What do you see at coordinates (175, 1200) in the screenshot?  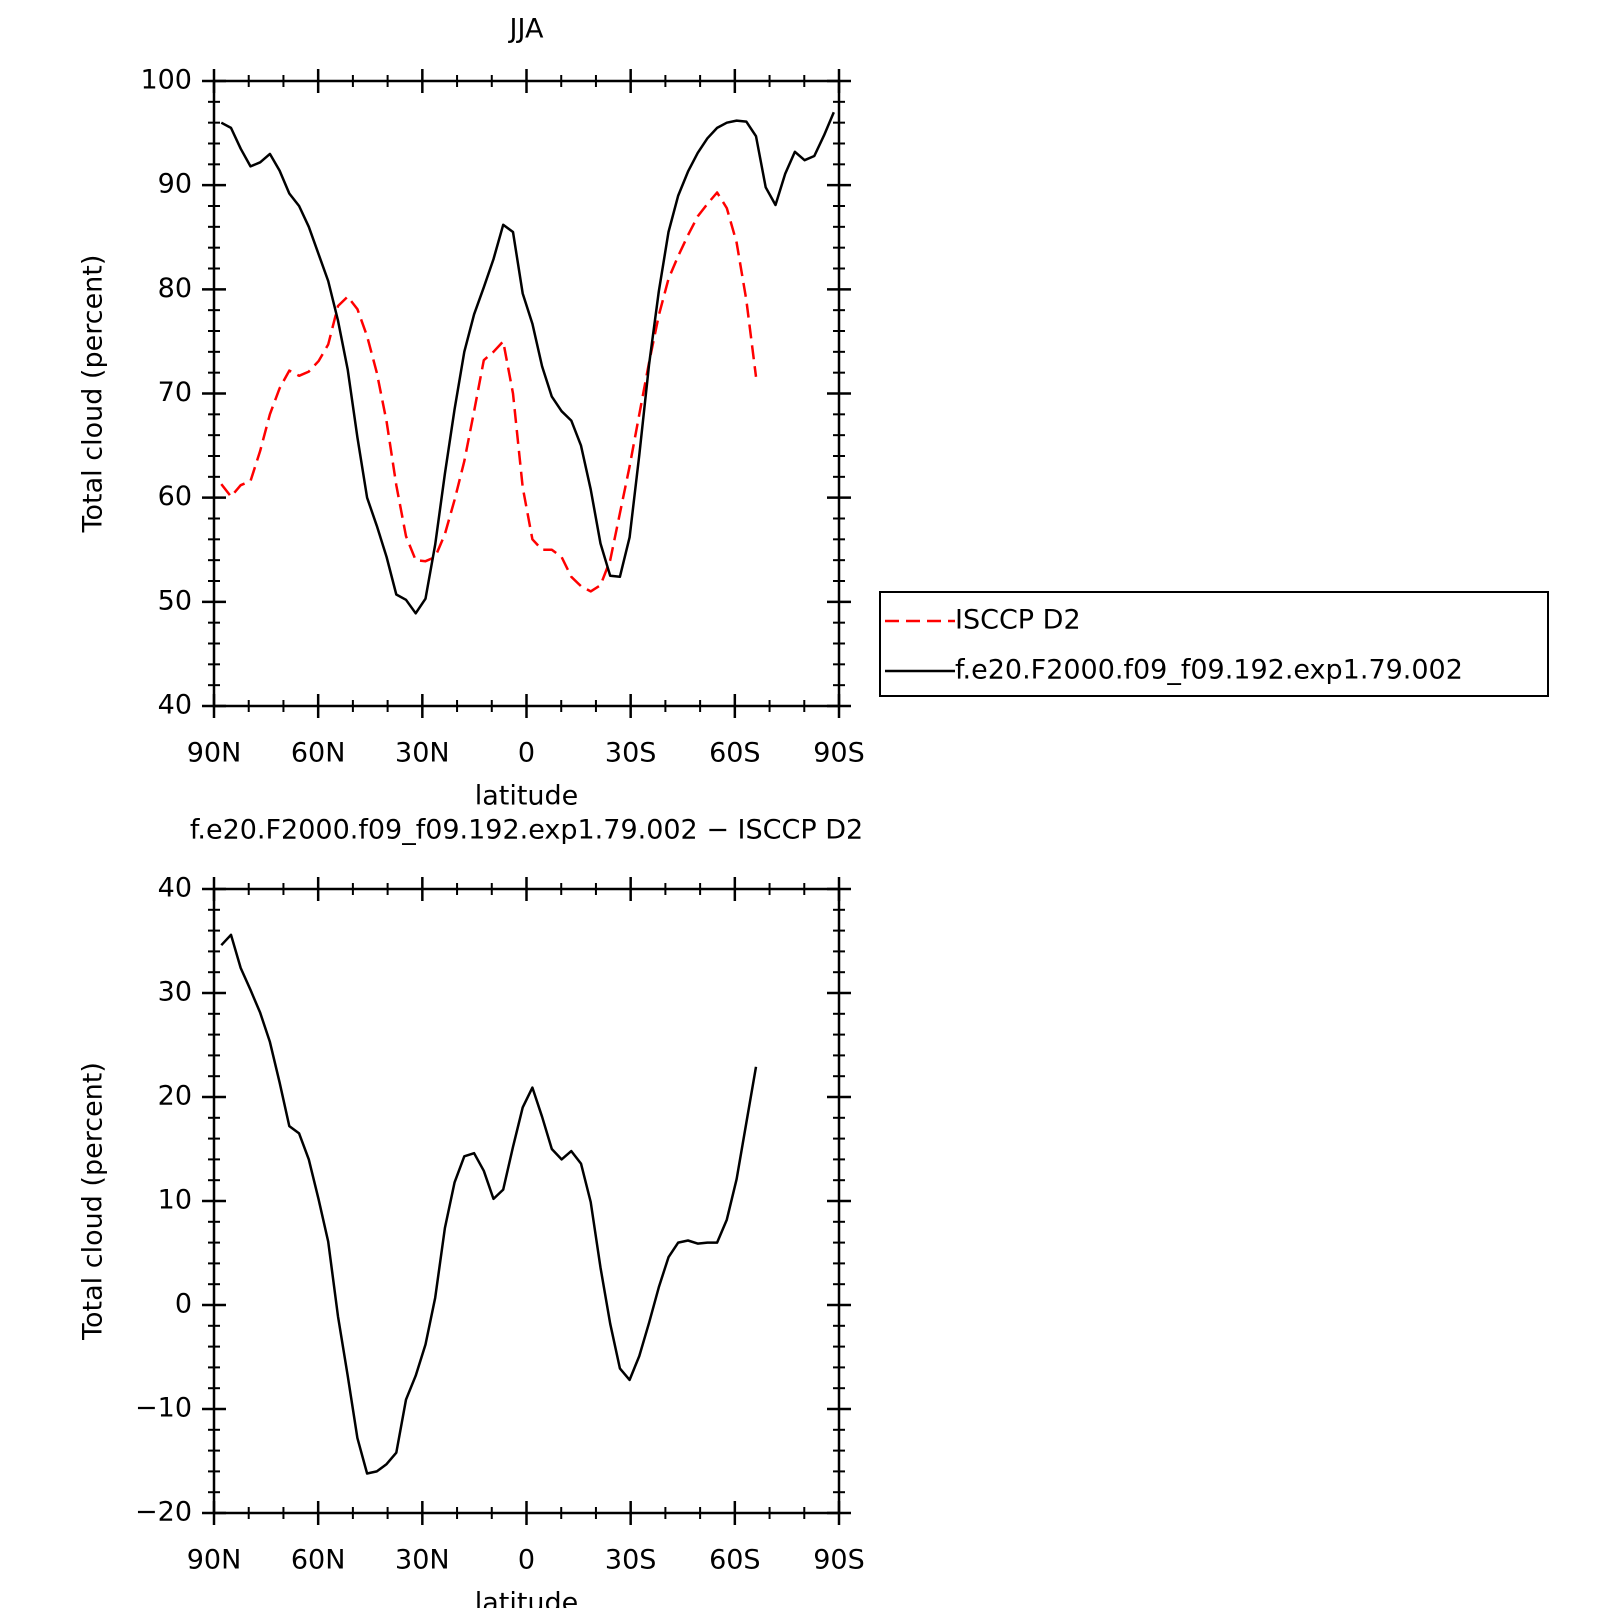 I see `y-tick-label: 10` at bounding box center [175, 1200].